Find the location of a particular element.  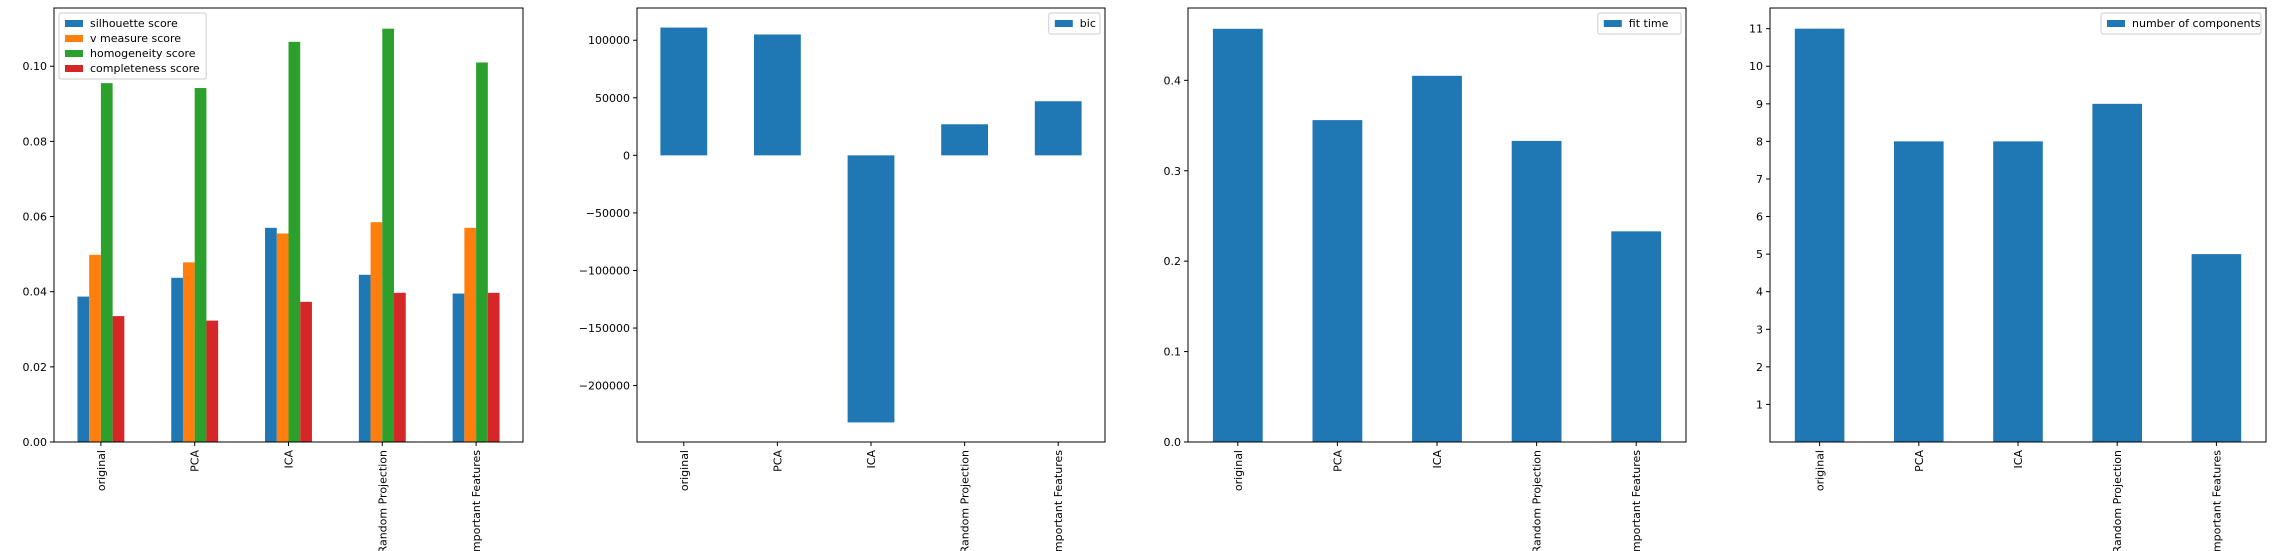

bar-fit-time-pca is located at coordinates (1337, 281).